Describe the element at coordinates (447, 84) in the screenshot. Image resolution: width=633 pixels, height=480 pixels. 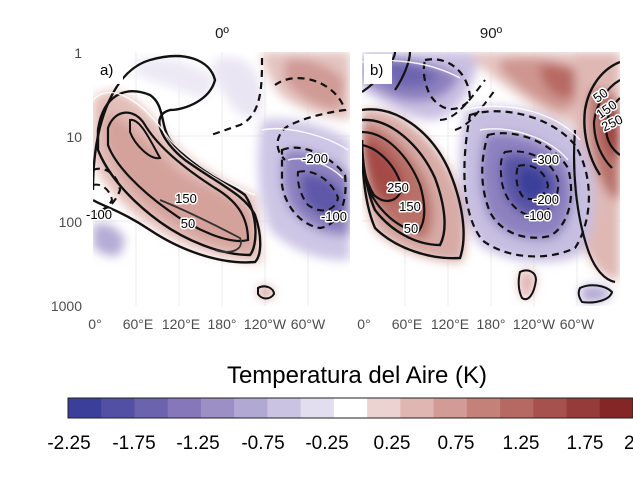
I see `panel-b-contour-neg-b1` at that location.